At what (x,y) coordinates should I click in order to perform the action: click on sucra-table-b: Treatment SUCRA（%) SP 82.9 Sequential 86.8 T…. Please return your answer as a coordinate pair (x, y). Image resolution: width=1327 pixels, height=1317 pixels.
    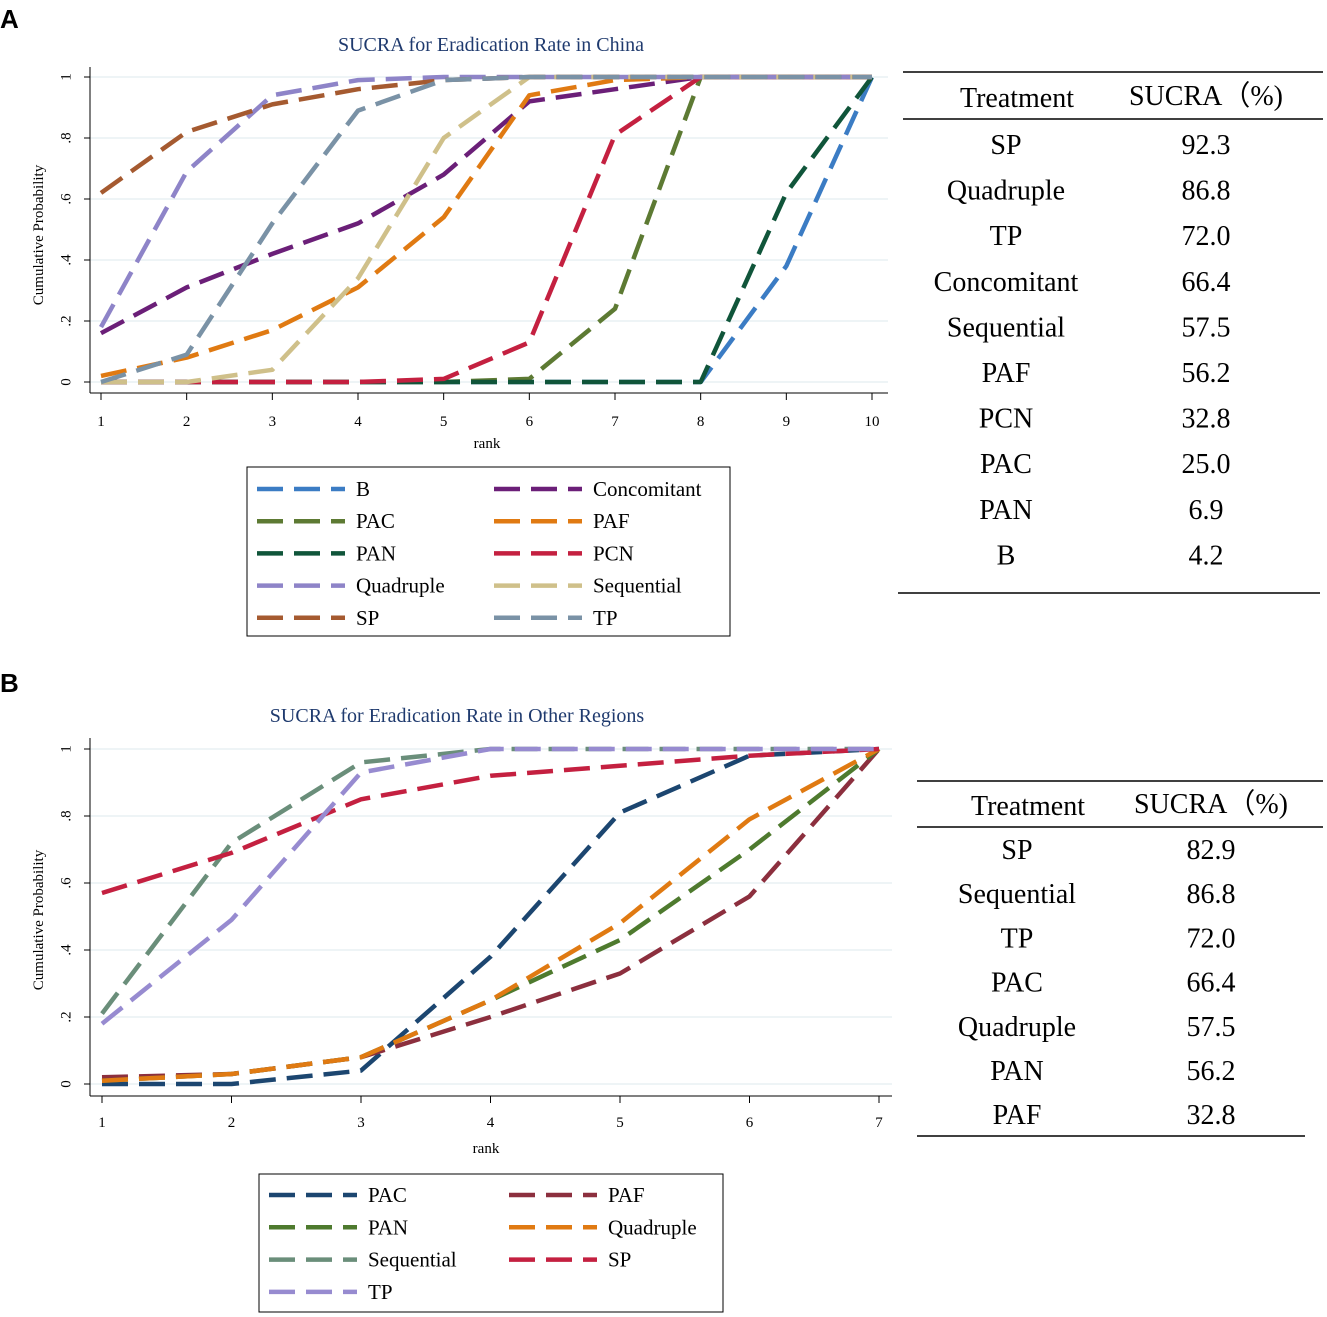
    Looking at the image, I should click on (1120, 958).